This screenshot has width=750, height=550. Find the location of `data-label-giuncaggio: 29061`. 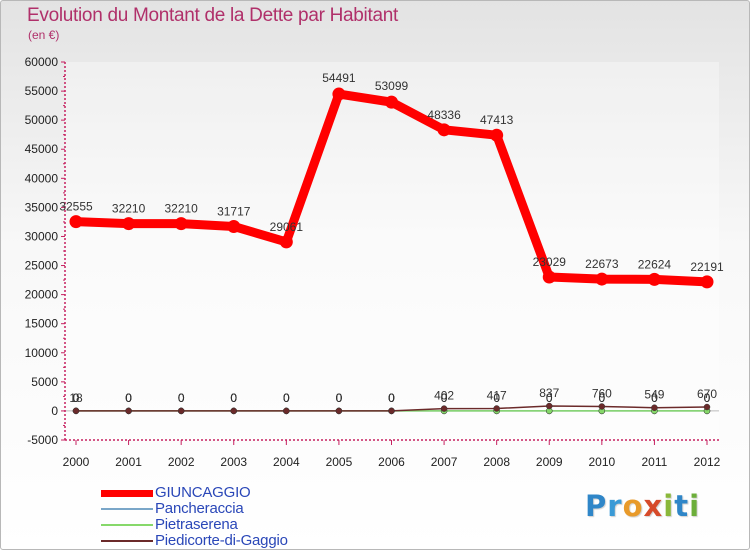

data-label-giuncaggio: 29061 is located at coordinates (287, 227).